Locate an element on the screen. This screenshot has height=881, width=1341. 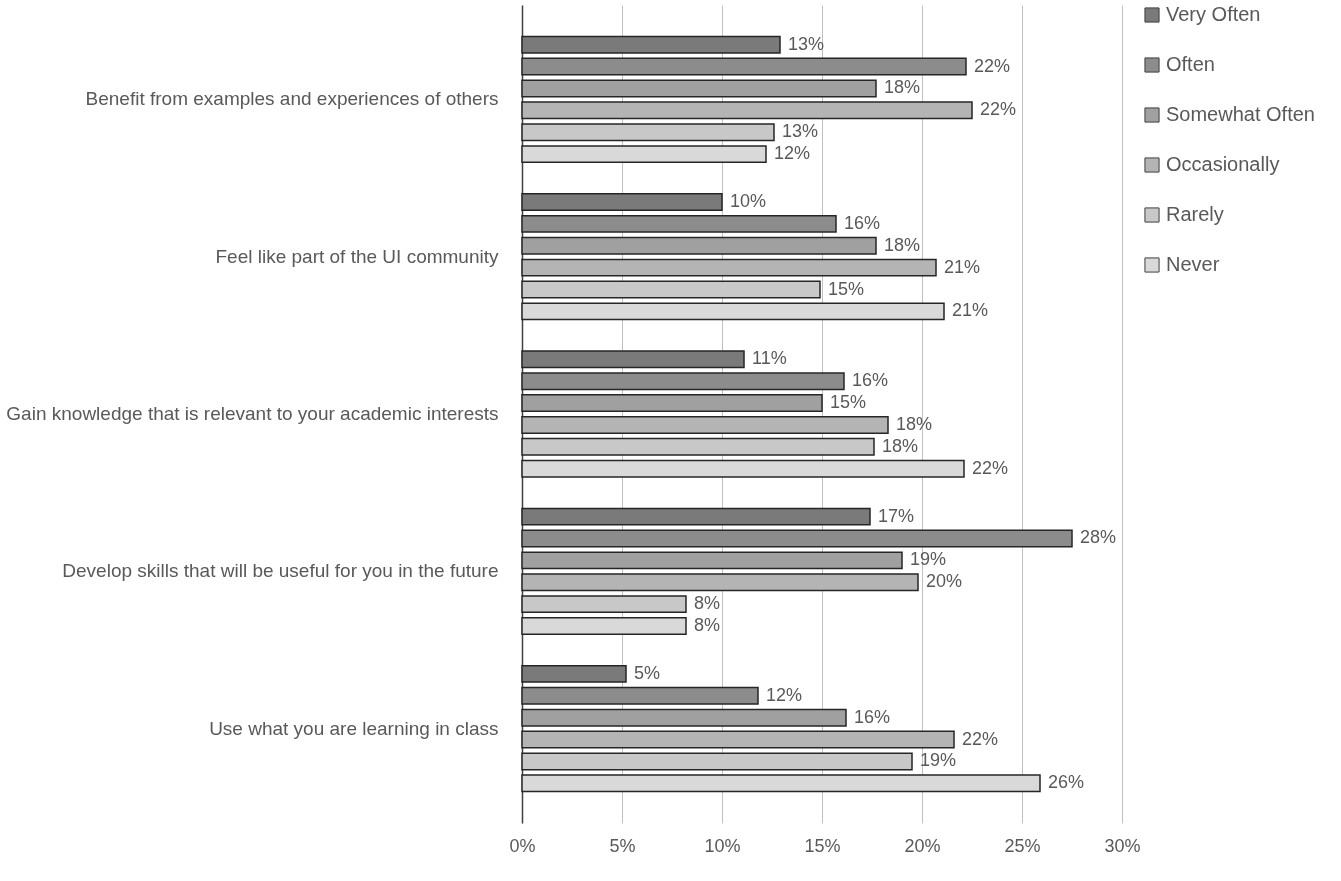
x-tick-label: 0% is located at coordinates (522, 845).